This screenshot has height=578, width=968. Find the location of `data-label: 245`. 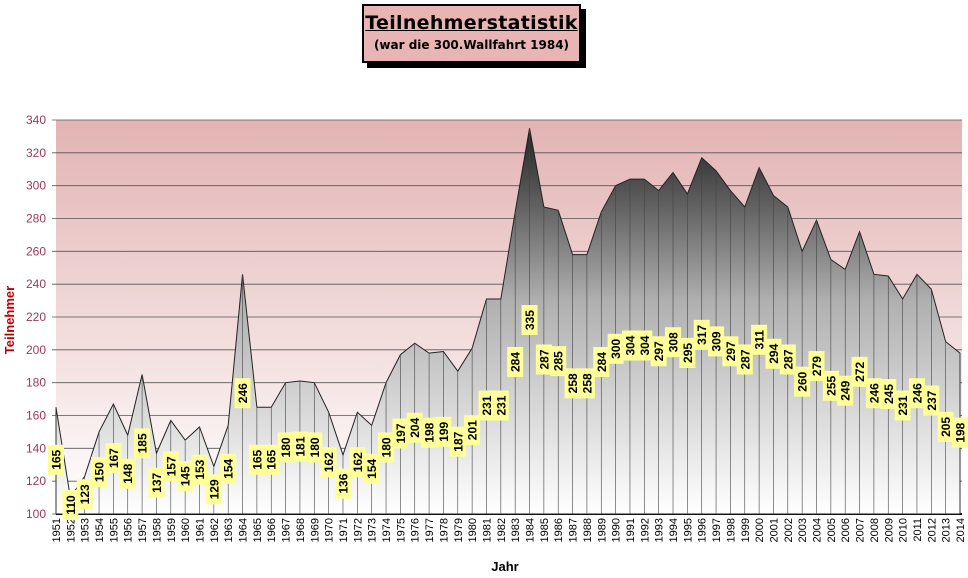

data-label: 245 is located at coordinates (888, 394).